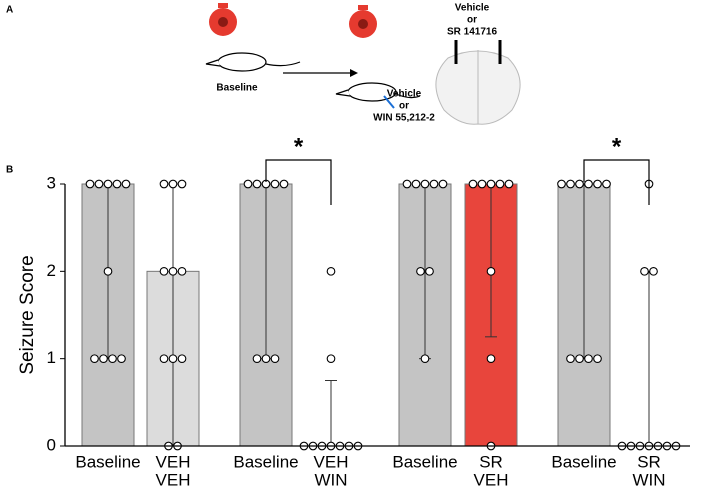 The image size is (708, 493). Describe the element at coordinates (253, 62) in the screenshot. I see `rat-icon` at that location.